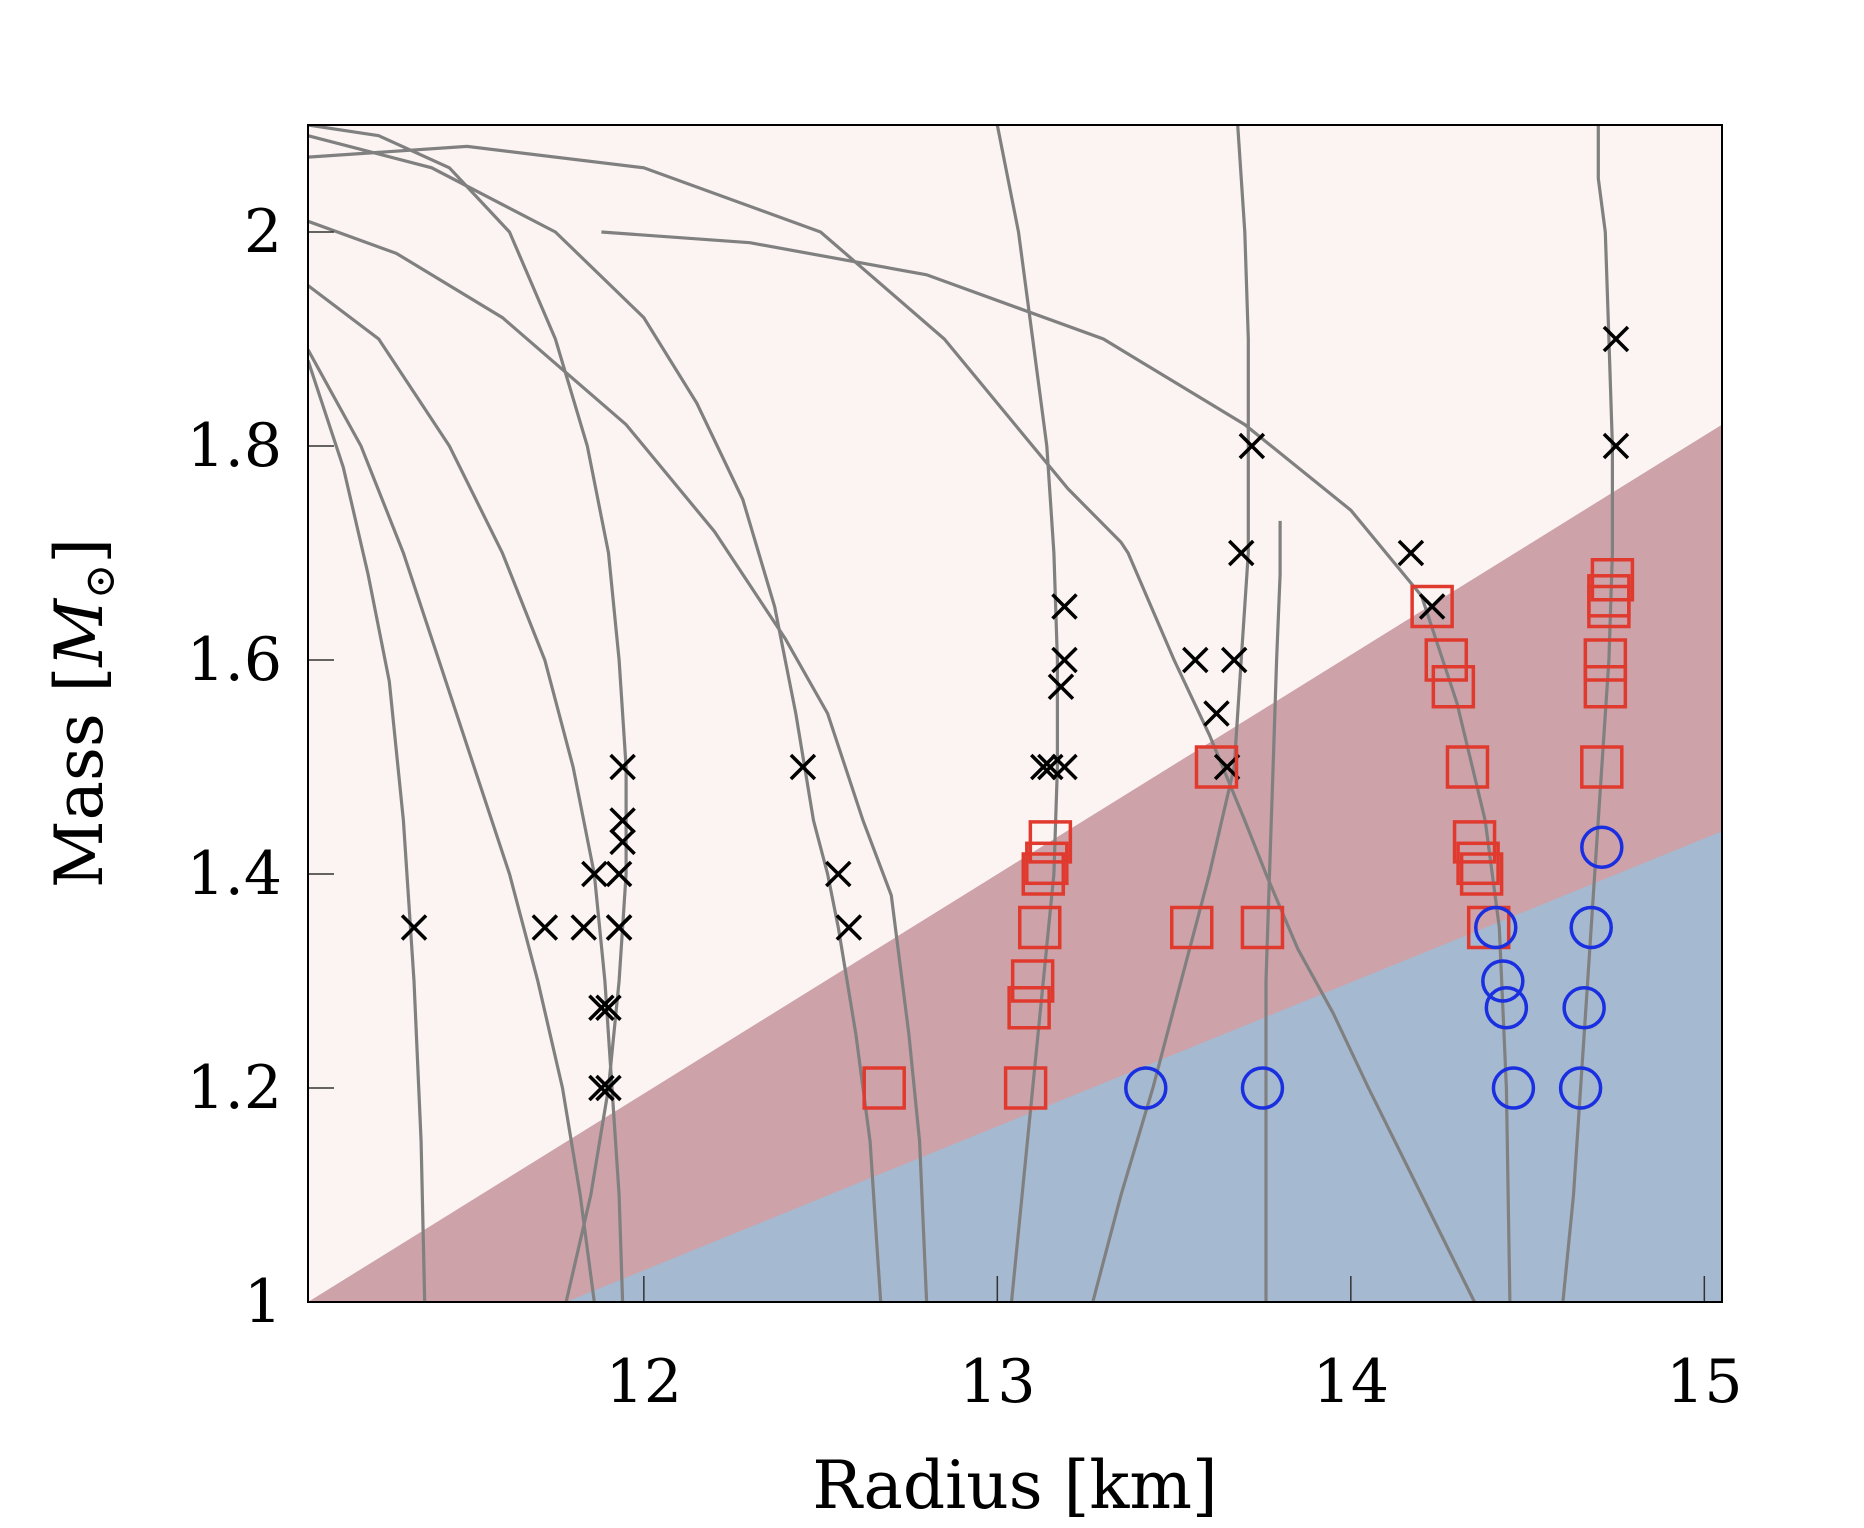  What do you see at coordinates (79, 777) in the screenshot?
I see `y-axis-title-text: Mass [` at bounding box center [79, 777].